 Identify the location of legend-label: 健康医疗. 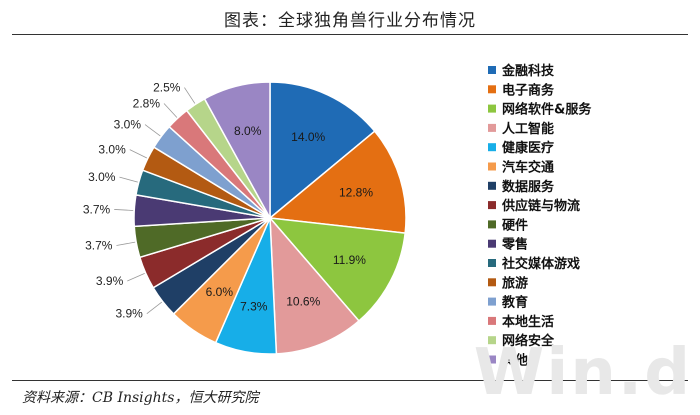
(528, 148).